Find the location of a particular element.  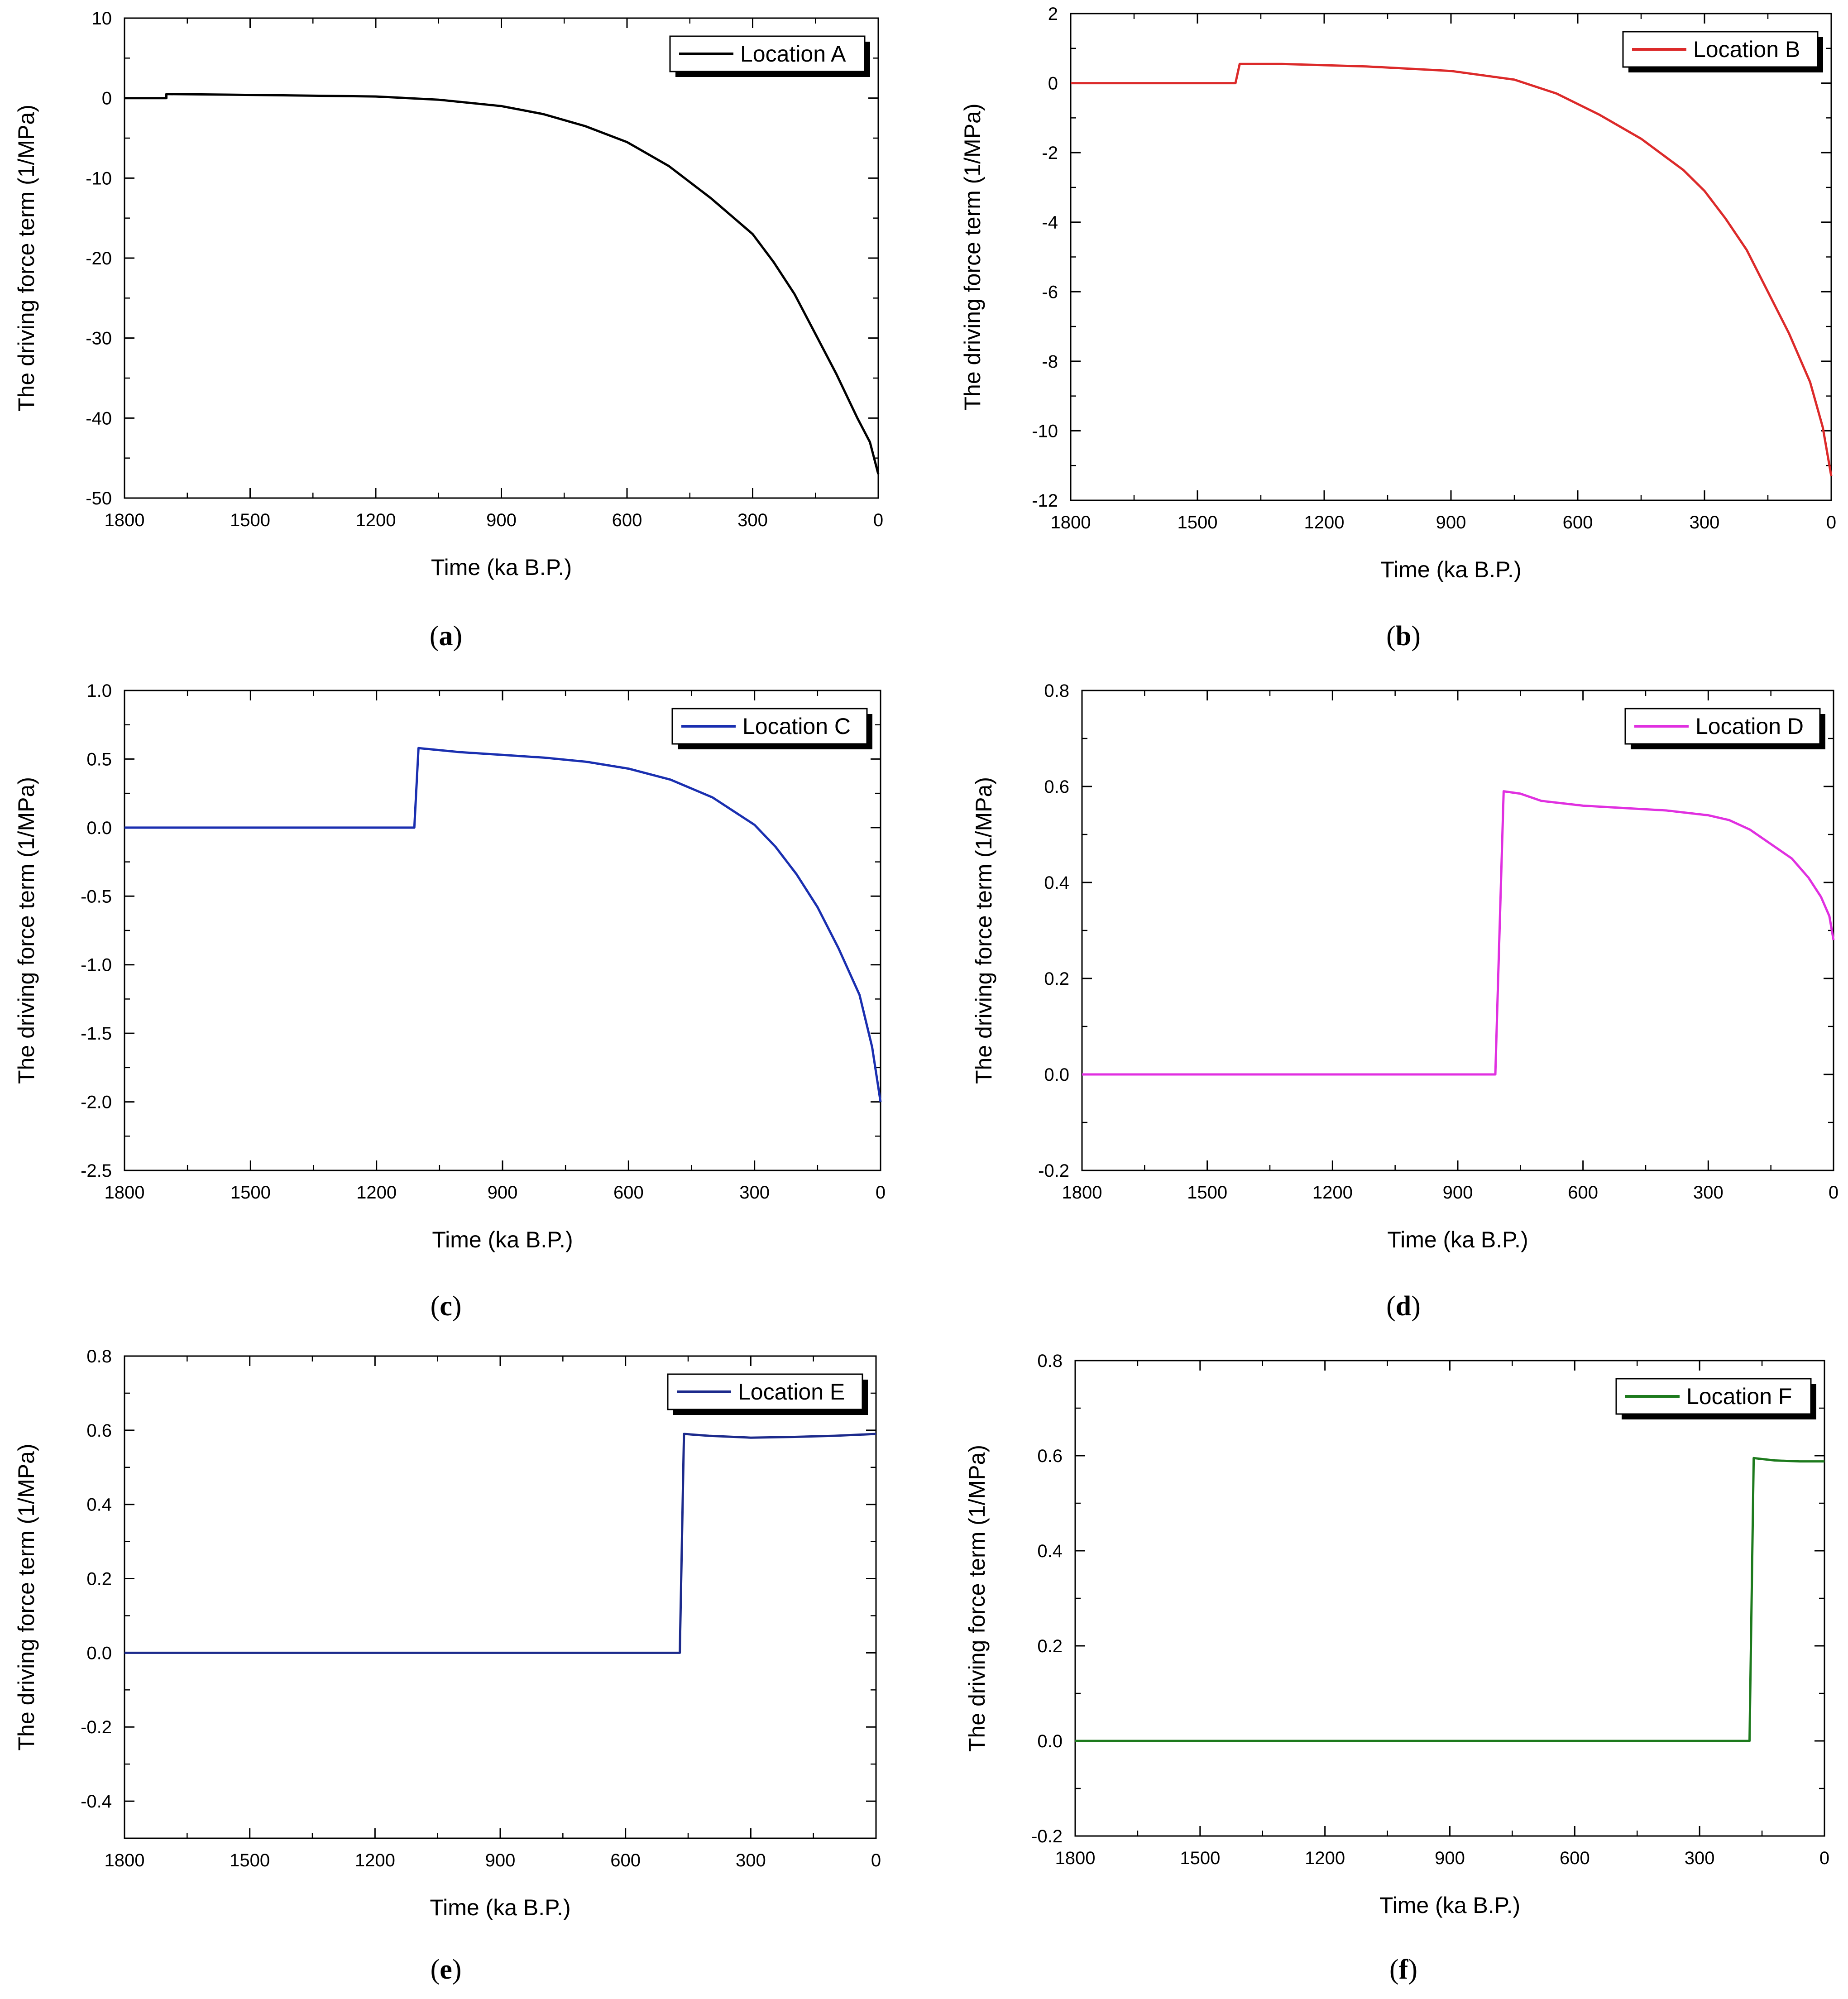

legend: Location B is located at coordinates (1722, 51).